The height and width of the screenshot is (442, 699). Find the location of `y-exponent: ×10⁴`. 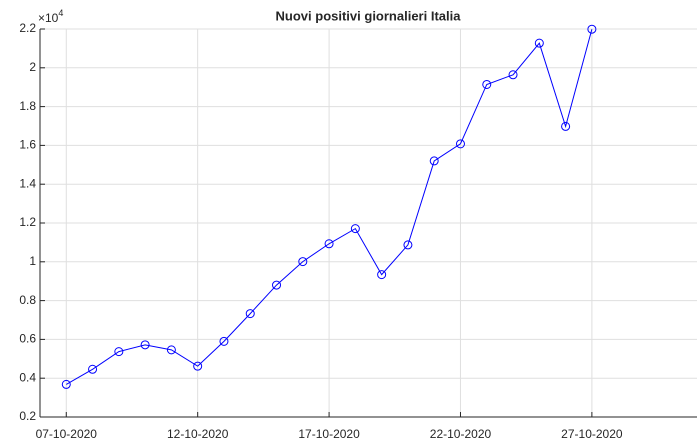

y-exponent: ×10⁴ is located at coordinates (50, 16).